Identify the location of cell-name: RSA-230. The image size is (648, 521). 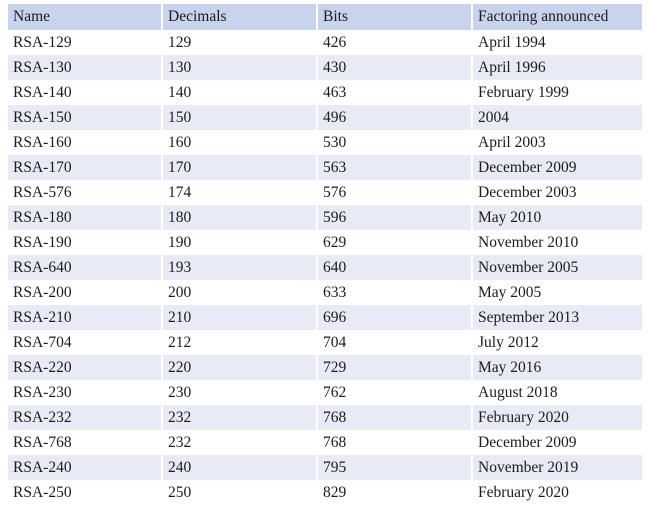
(84, 392).